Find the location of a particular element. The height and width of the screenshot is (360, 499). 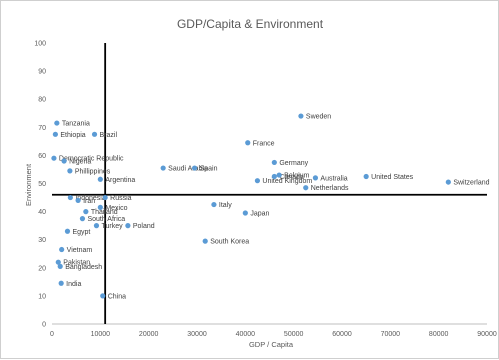

data-label: Brazil is located at coordinates (109, 135).